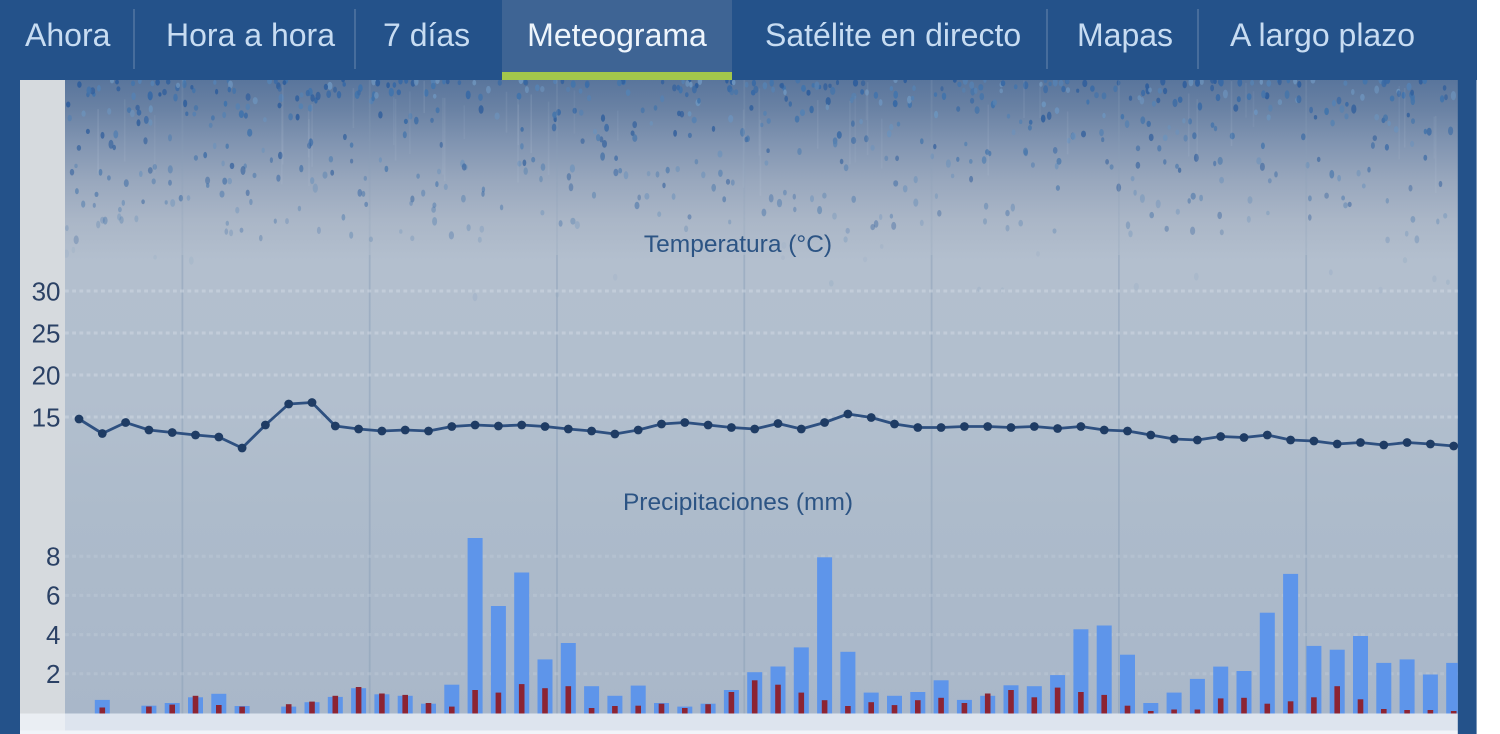 The width and height of the screenshot is (1500, 734). I want to click on svg-text: 8, so click(53, 557).